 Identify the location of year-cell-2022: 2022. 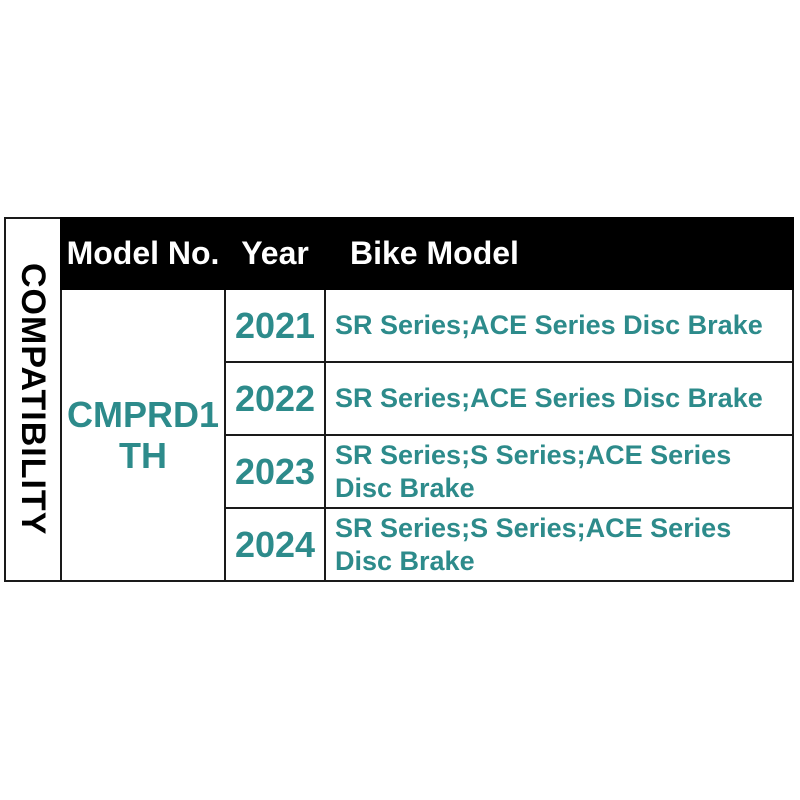
(275, 398).